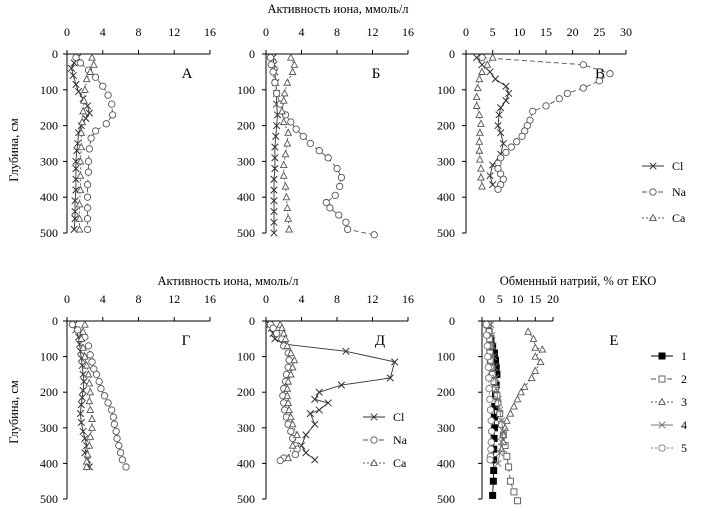 The image size is (703, 514). What do you see at coordinates (14, 150) in the screenshot?
I see `y-axis-title-top: Глубина, см` at bounding box center [14, 150].